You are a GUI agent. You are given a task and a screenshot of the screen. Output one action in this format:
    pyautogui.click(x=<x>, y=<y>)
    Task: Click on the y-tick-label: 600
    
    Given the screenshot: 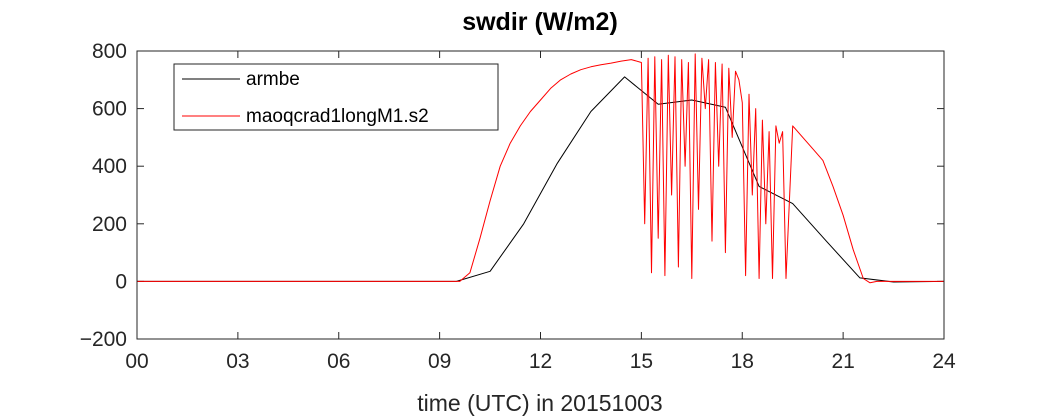 What is the action you would take?
    pyautogui.click(x=109, y=109)
    